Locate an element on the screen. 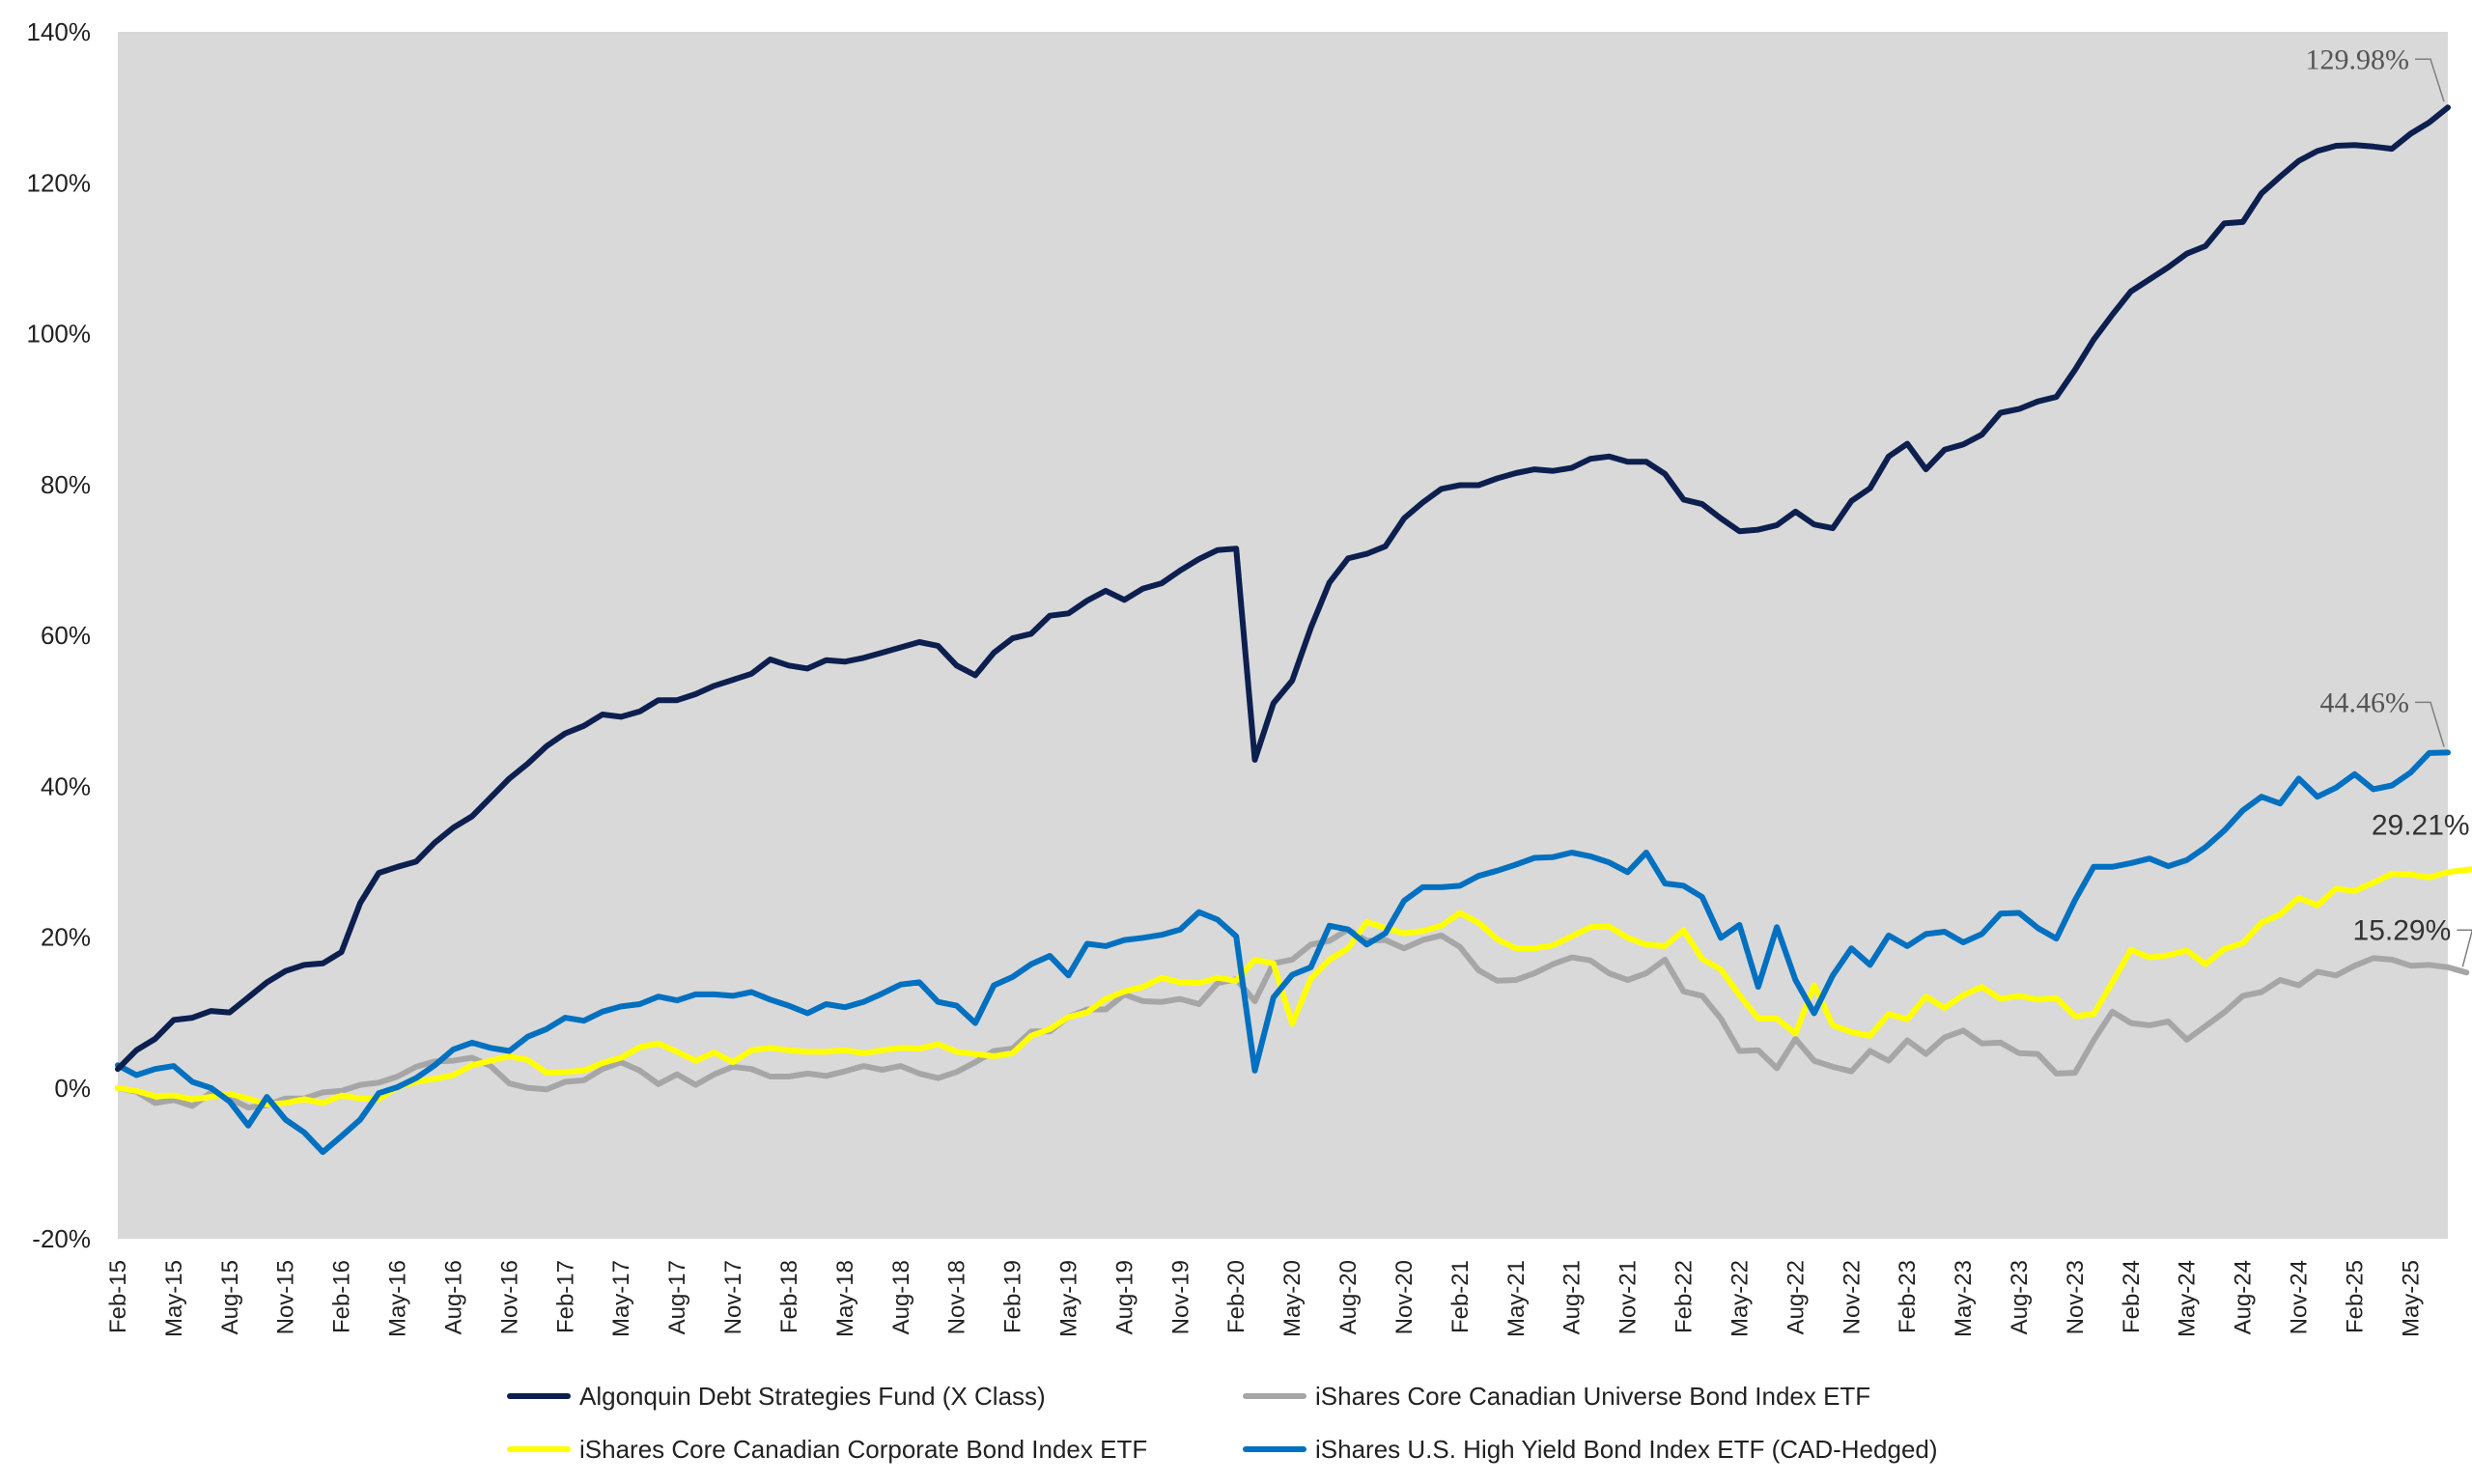 This screenshot has height=1484, width=2472. x-tick-label: Feb-18 is located at coordinates (789, 1297).